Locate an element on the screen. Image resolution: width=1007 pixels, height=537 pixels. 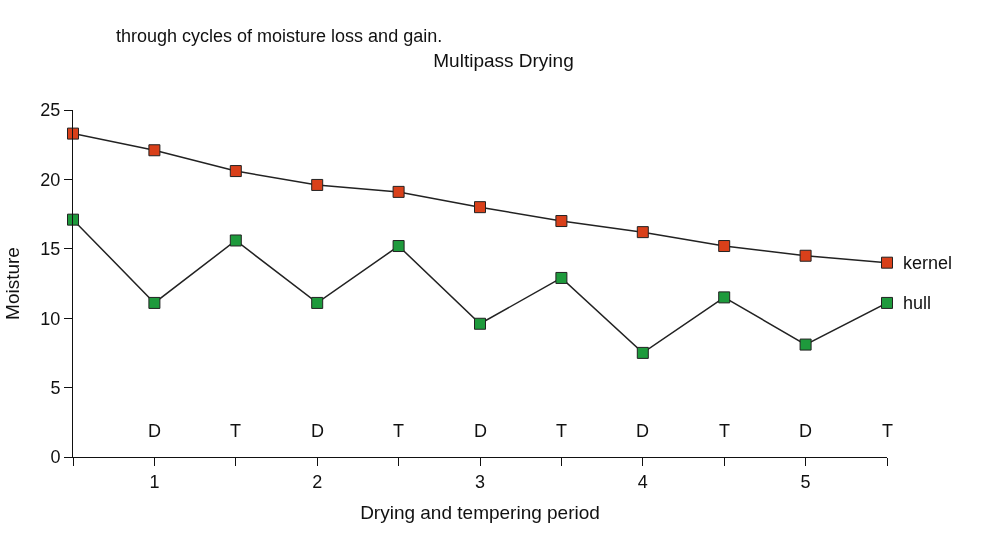
text: through cycles of moisture loss and gain. is located at coordinates (279, 36).